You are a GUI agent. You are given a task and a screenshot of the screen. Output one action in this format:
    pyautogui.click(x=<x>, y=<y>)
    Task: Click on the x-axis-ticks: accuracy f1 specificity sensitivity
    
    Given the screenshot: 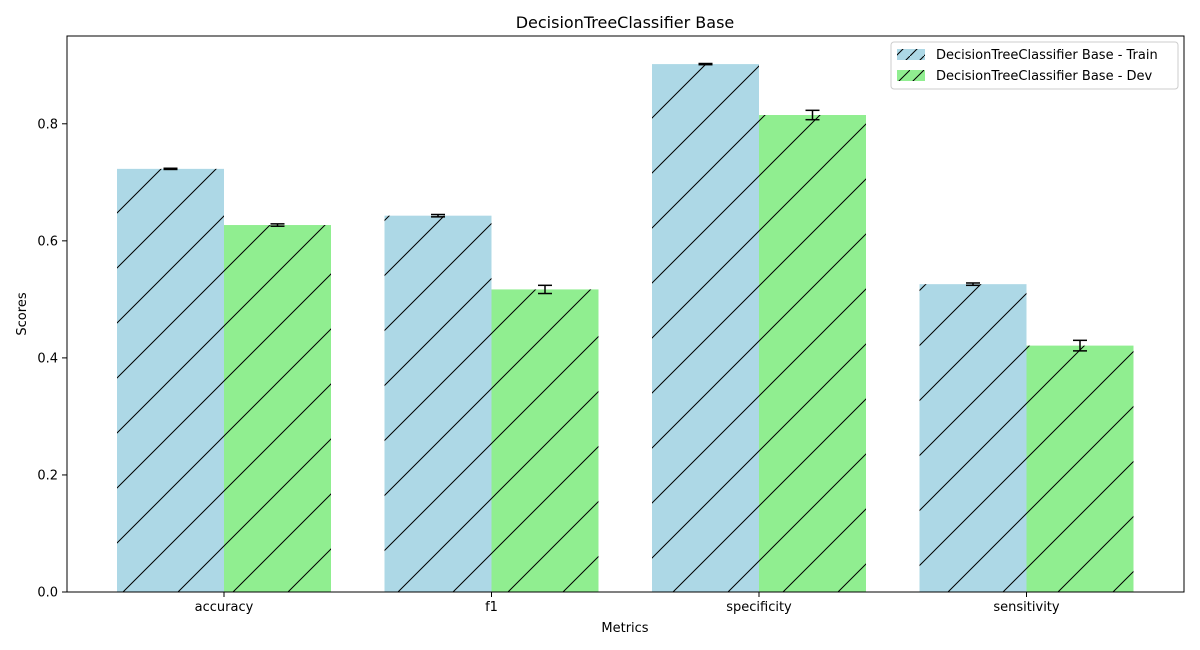 What is the action you would take?
    pyautogui.click(x=627, y=603)
    